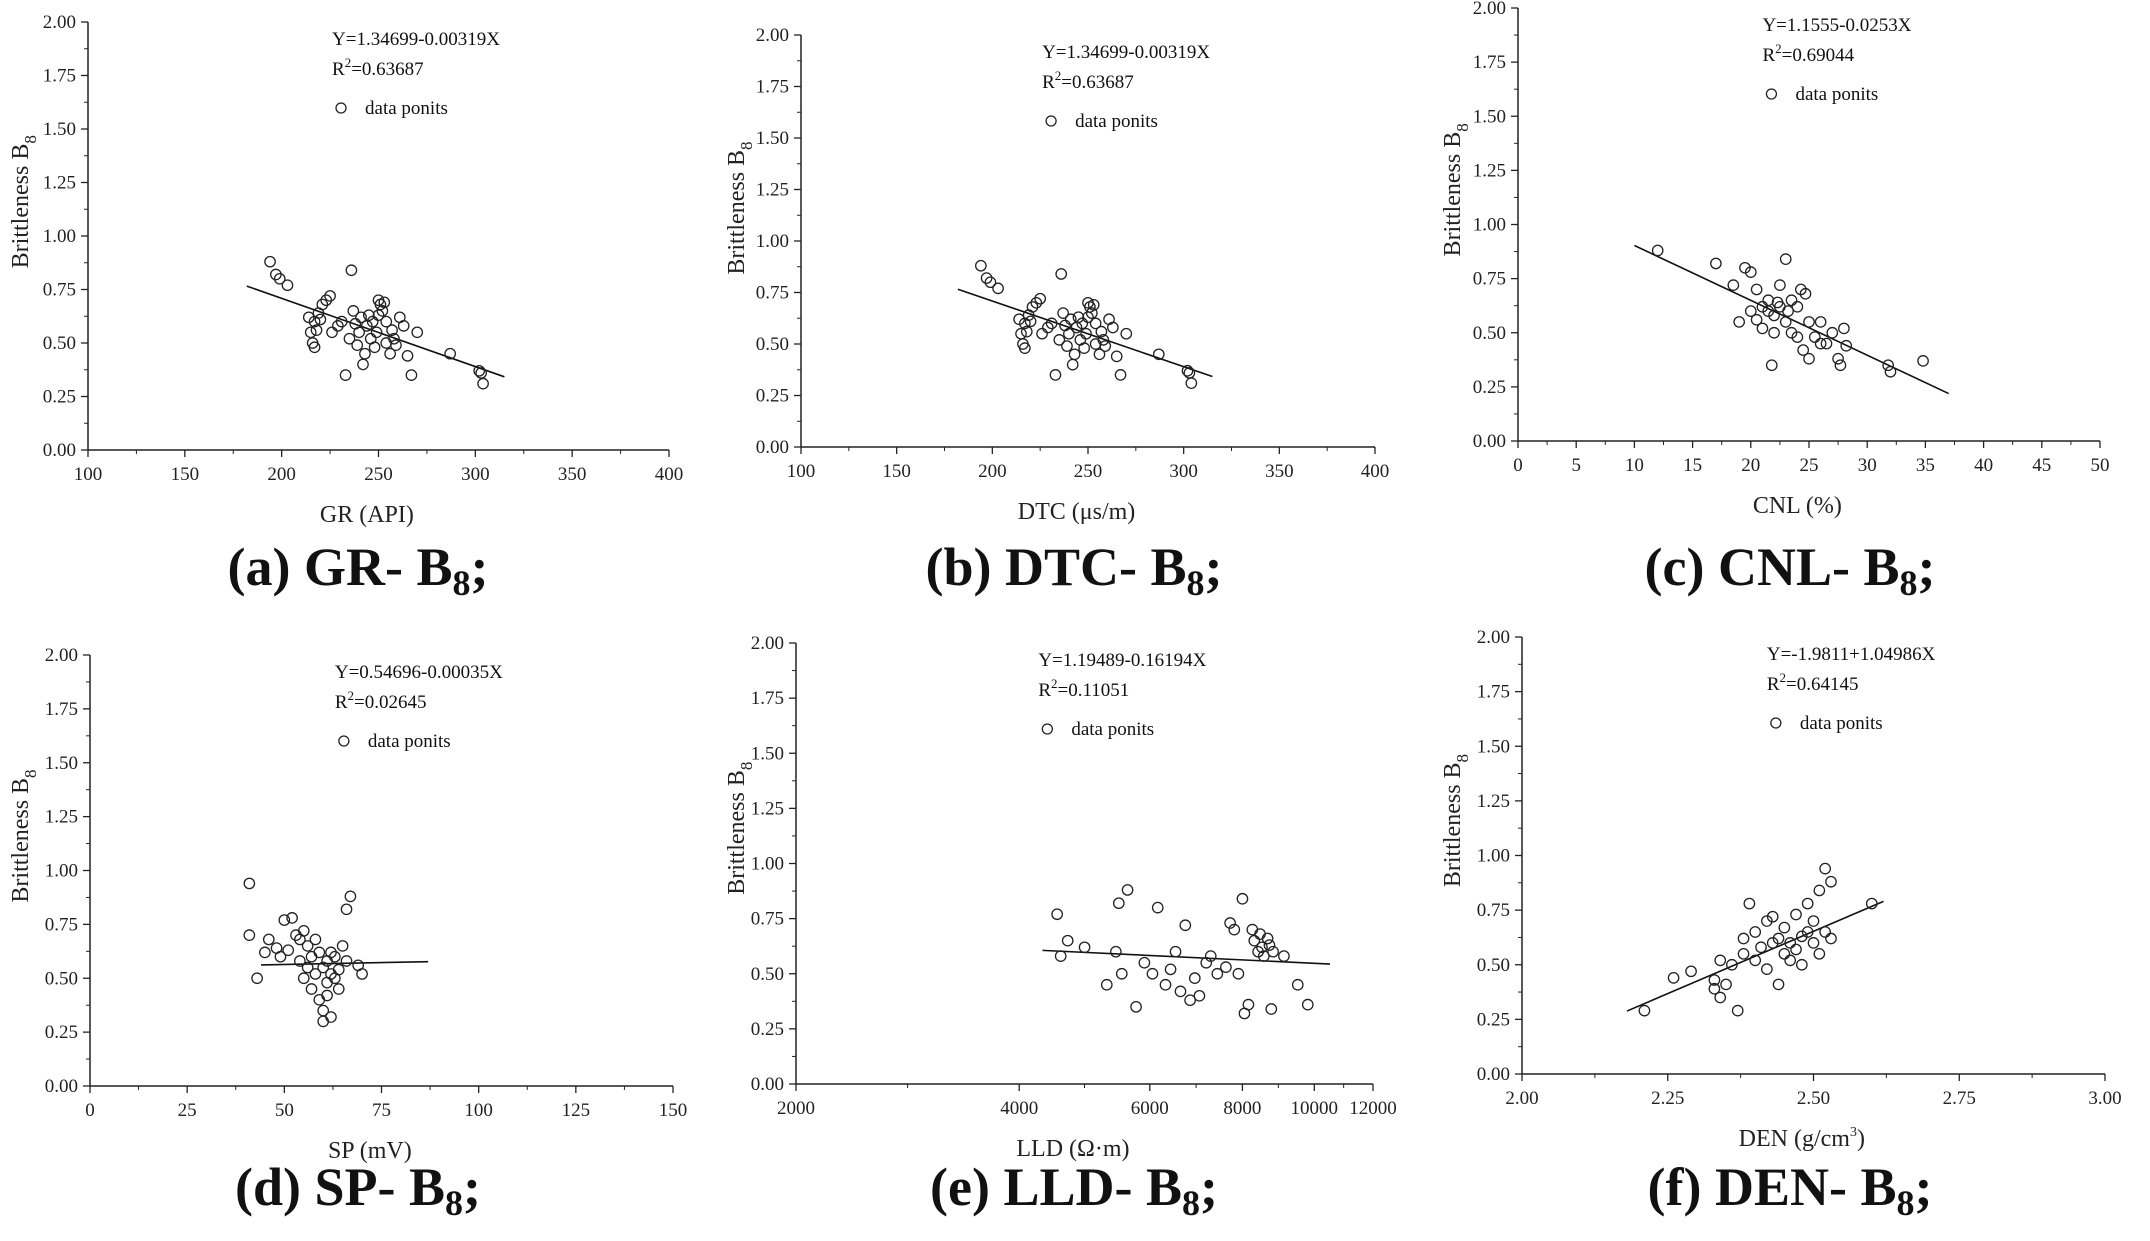 This screenshot has height=1241, width=2150. Describe the element at coordinates (772, 35) in the screenshot. I see `y-tick-label-b: 2.00` at that location.